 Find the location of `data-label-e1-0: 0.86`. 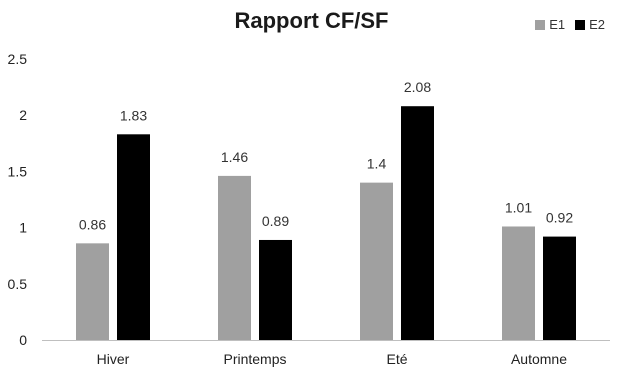

data-label-e1-0: 0.86 is located at coordinates (92, 224).